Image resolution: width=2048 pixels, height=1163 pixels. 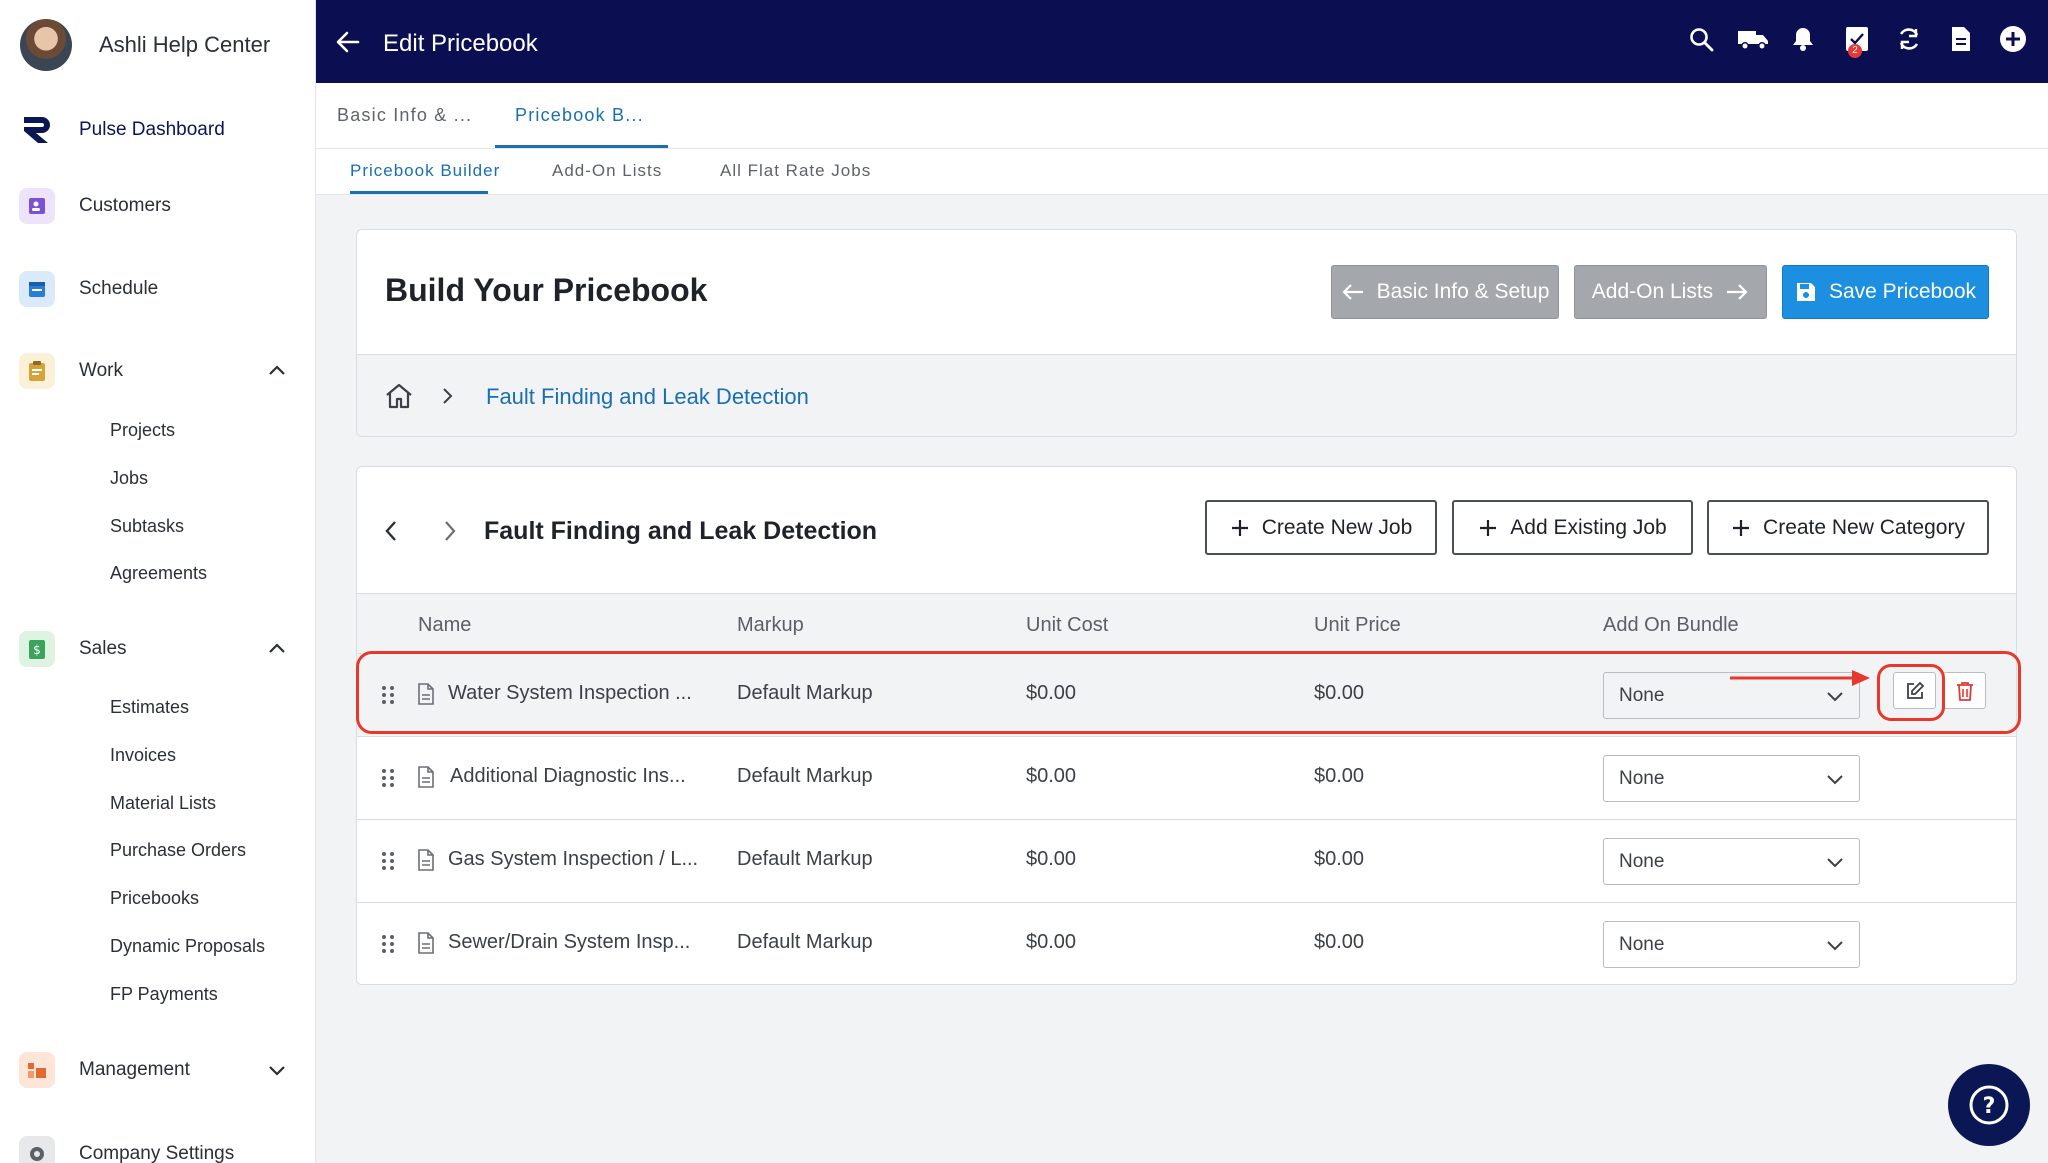 What do you see at coordinates (1909, 39) in the screenshot?
I see `sync-icon` at bounding box center [1909, 39].